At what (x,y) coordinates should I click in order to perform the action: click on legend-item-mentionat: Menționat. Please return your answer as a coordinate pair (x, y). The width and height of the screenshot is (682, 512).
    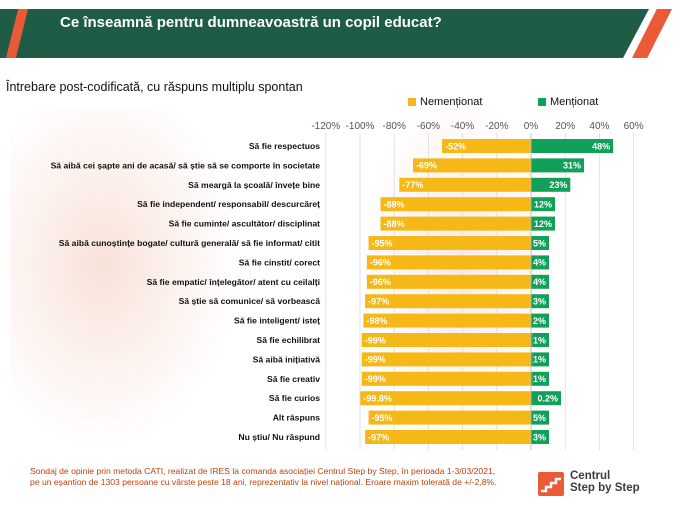
    Looking at the image, I should click on (568, 102).